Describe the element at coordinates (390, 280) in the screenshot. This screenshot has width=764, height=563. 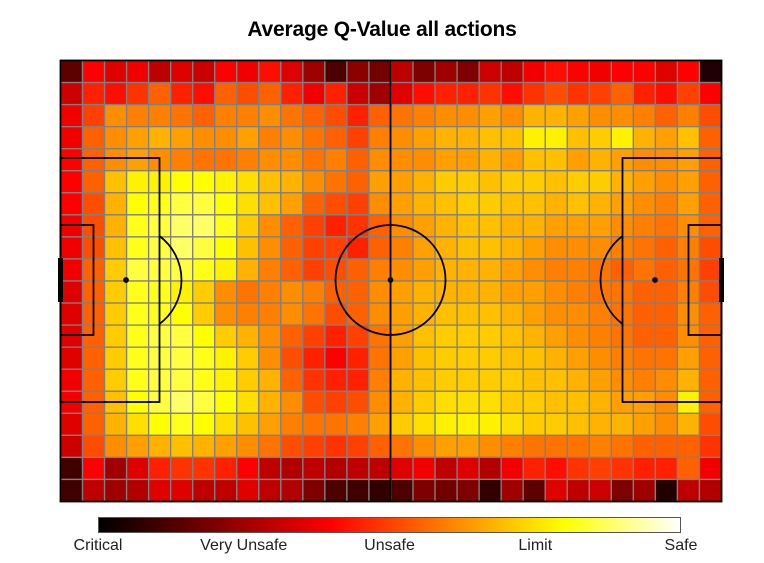
I see `center-spot` at that location.